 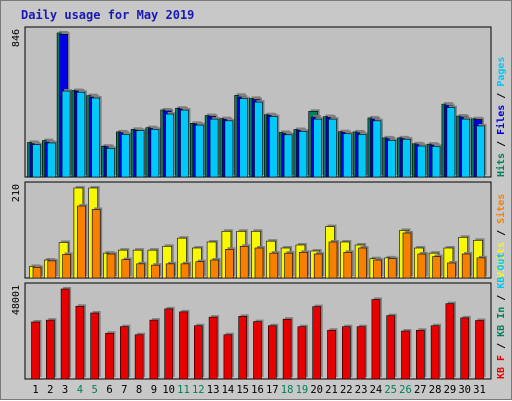 What do you see at coordinates (390, 390) in the screenshot?
I see `x-label-day-25: 25` at bounding box center [390, 390].